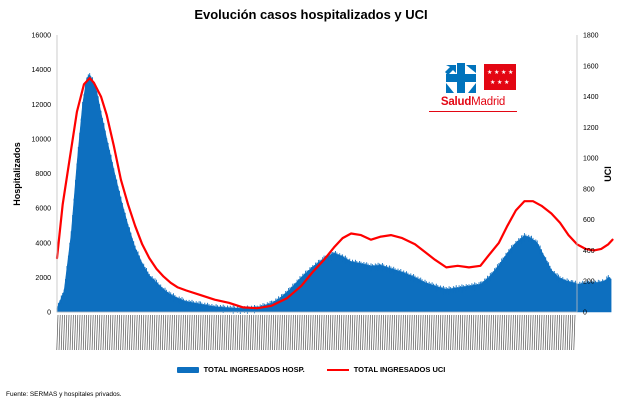  Describe the element at coordinates (591, 128) in the screenshot. I see `y-tick-label-right: 1200` at that location.